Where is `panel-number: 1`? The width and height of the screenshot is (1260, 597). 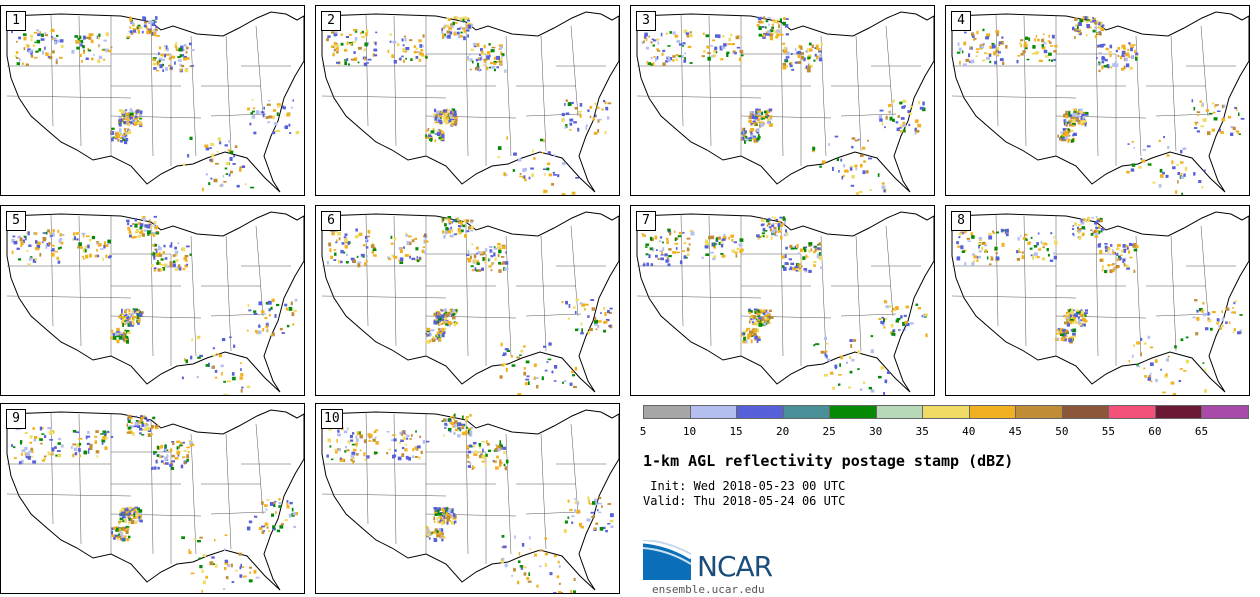 panel-number: 1 is located at coordinates (16, 21).